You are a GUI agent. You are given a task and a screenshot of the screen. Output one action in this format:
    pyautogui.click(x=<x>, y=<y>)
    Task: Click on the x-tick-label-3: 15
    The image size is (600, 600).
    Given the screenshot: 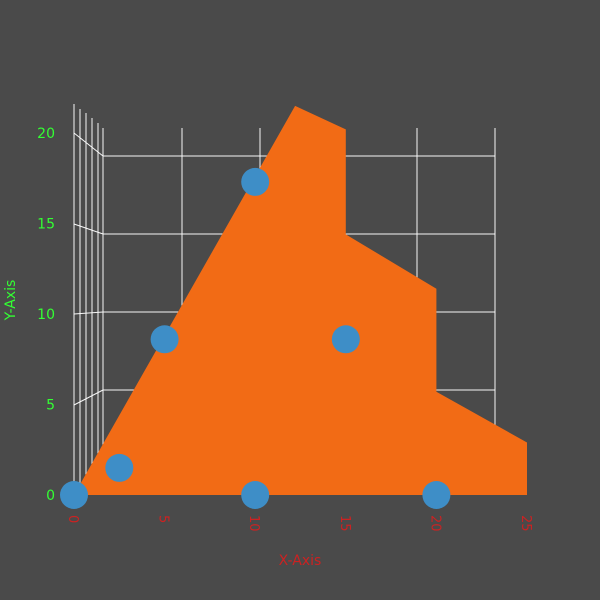 What is the action you would take?
    pyautogui.click(x=344, y=523)
    